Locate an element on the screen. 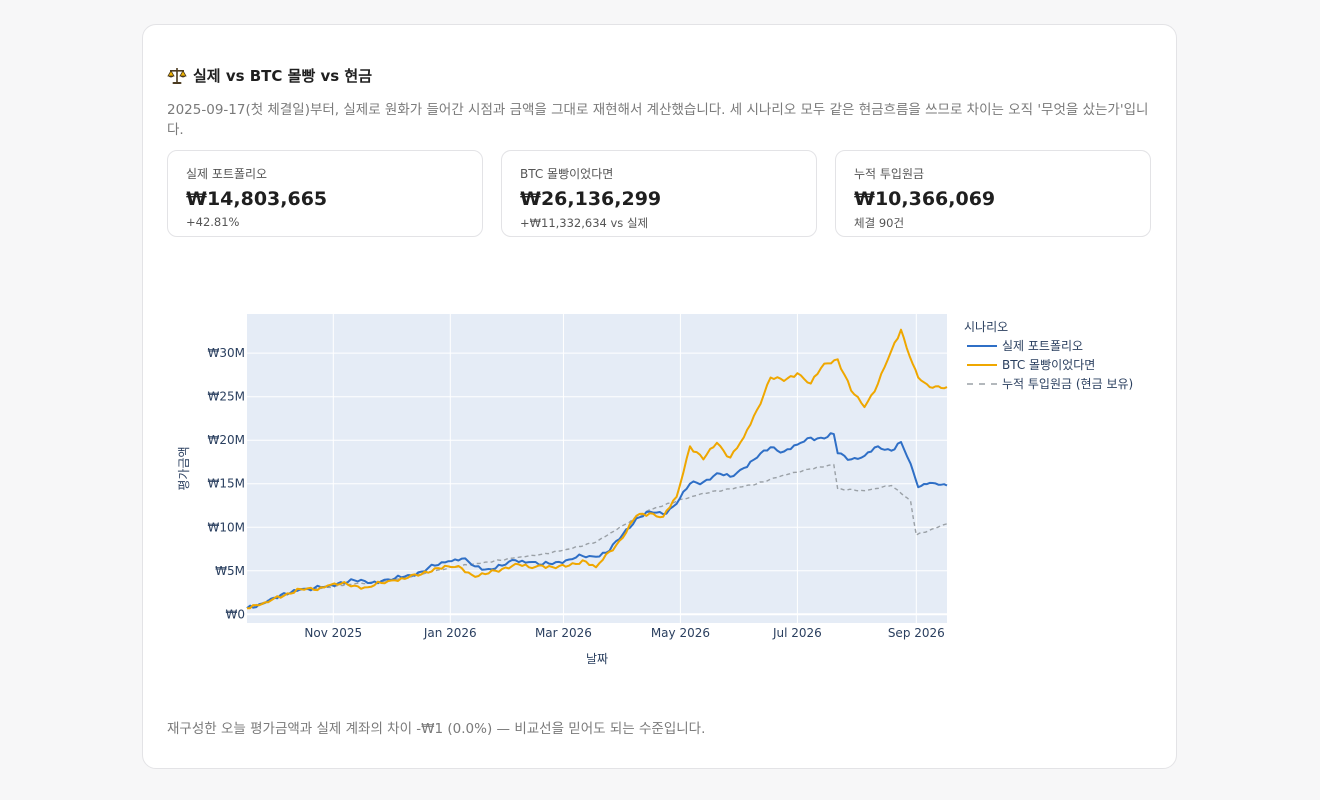  metric-label: 실제 포트폴리오 is located at coordinates (227, 174).